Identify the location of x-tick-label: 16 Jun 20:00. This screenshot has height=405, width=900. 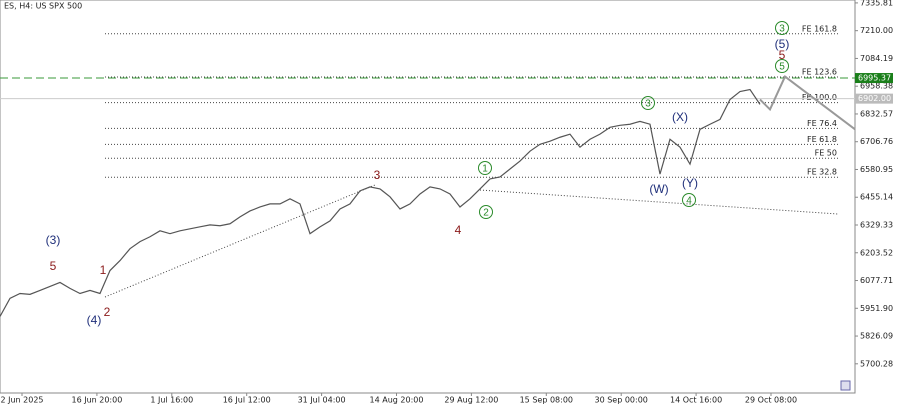
(96, 400).